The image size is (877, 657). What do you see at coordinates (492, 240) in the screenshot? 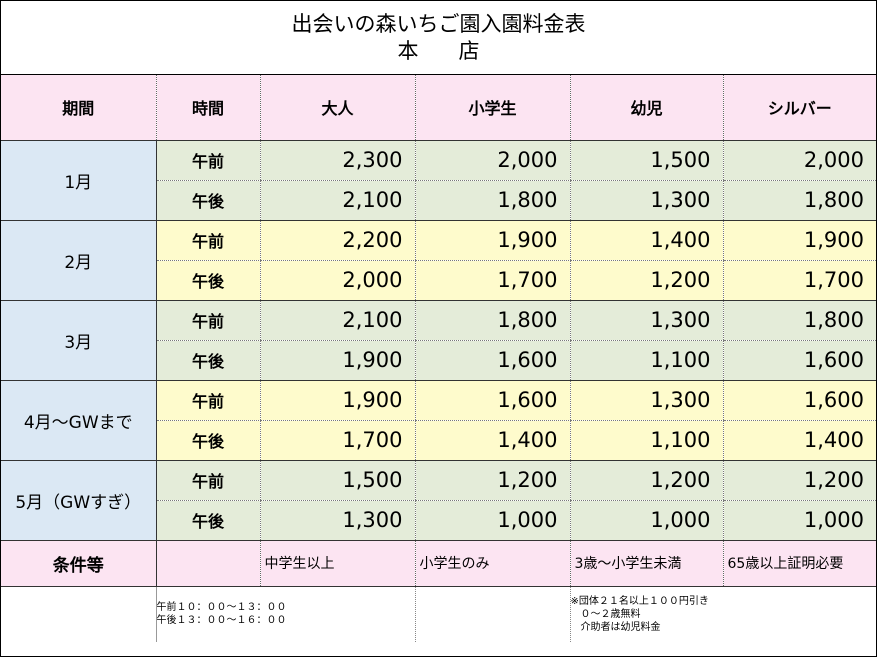
I see `price-elementary: 1,900` at bounding box center [492, 240].